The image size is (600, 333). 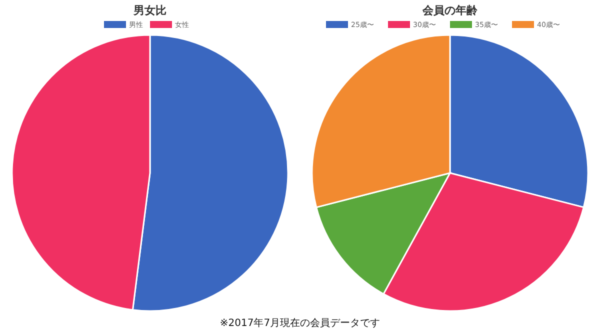 What do you see at coordinates (450, 10) in the screenshot?
I see `chart-title: 会員の年齢` at bounding box center [450, 10].